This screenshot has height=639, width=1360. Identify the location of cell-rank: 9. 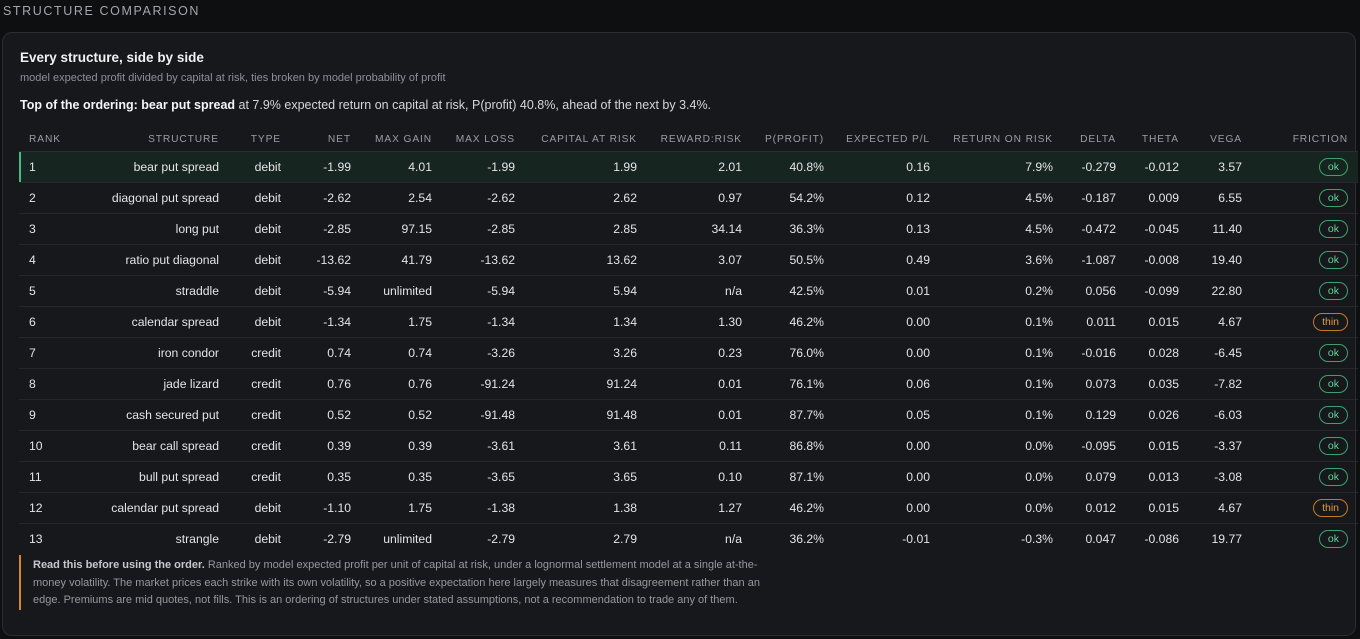
(46, 415).